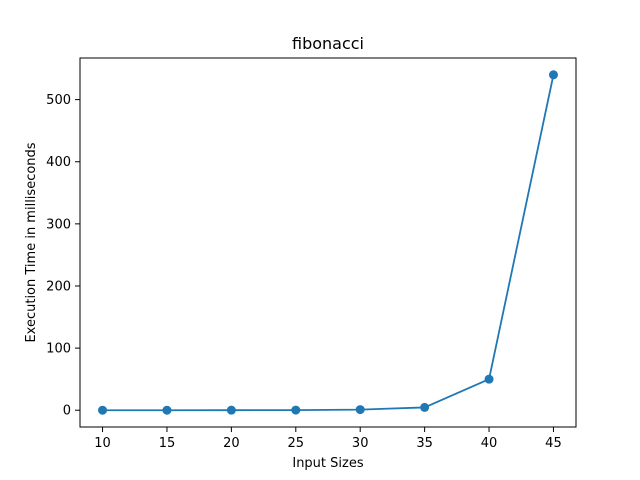 Image resolution: width=640 pixels, height=480 pixels. I want to click on chart-title: fibonacci, so click(328, 43).